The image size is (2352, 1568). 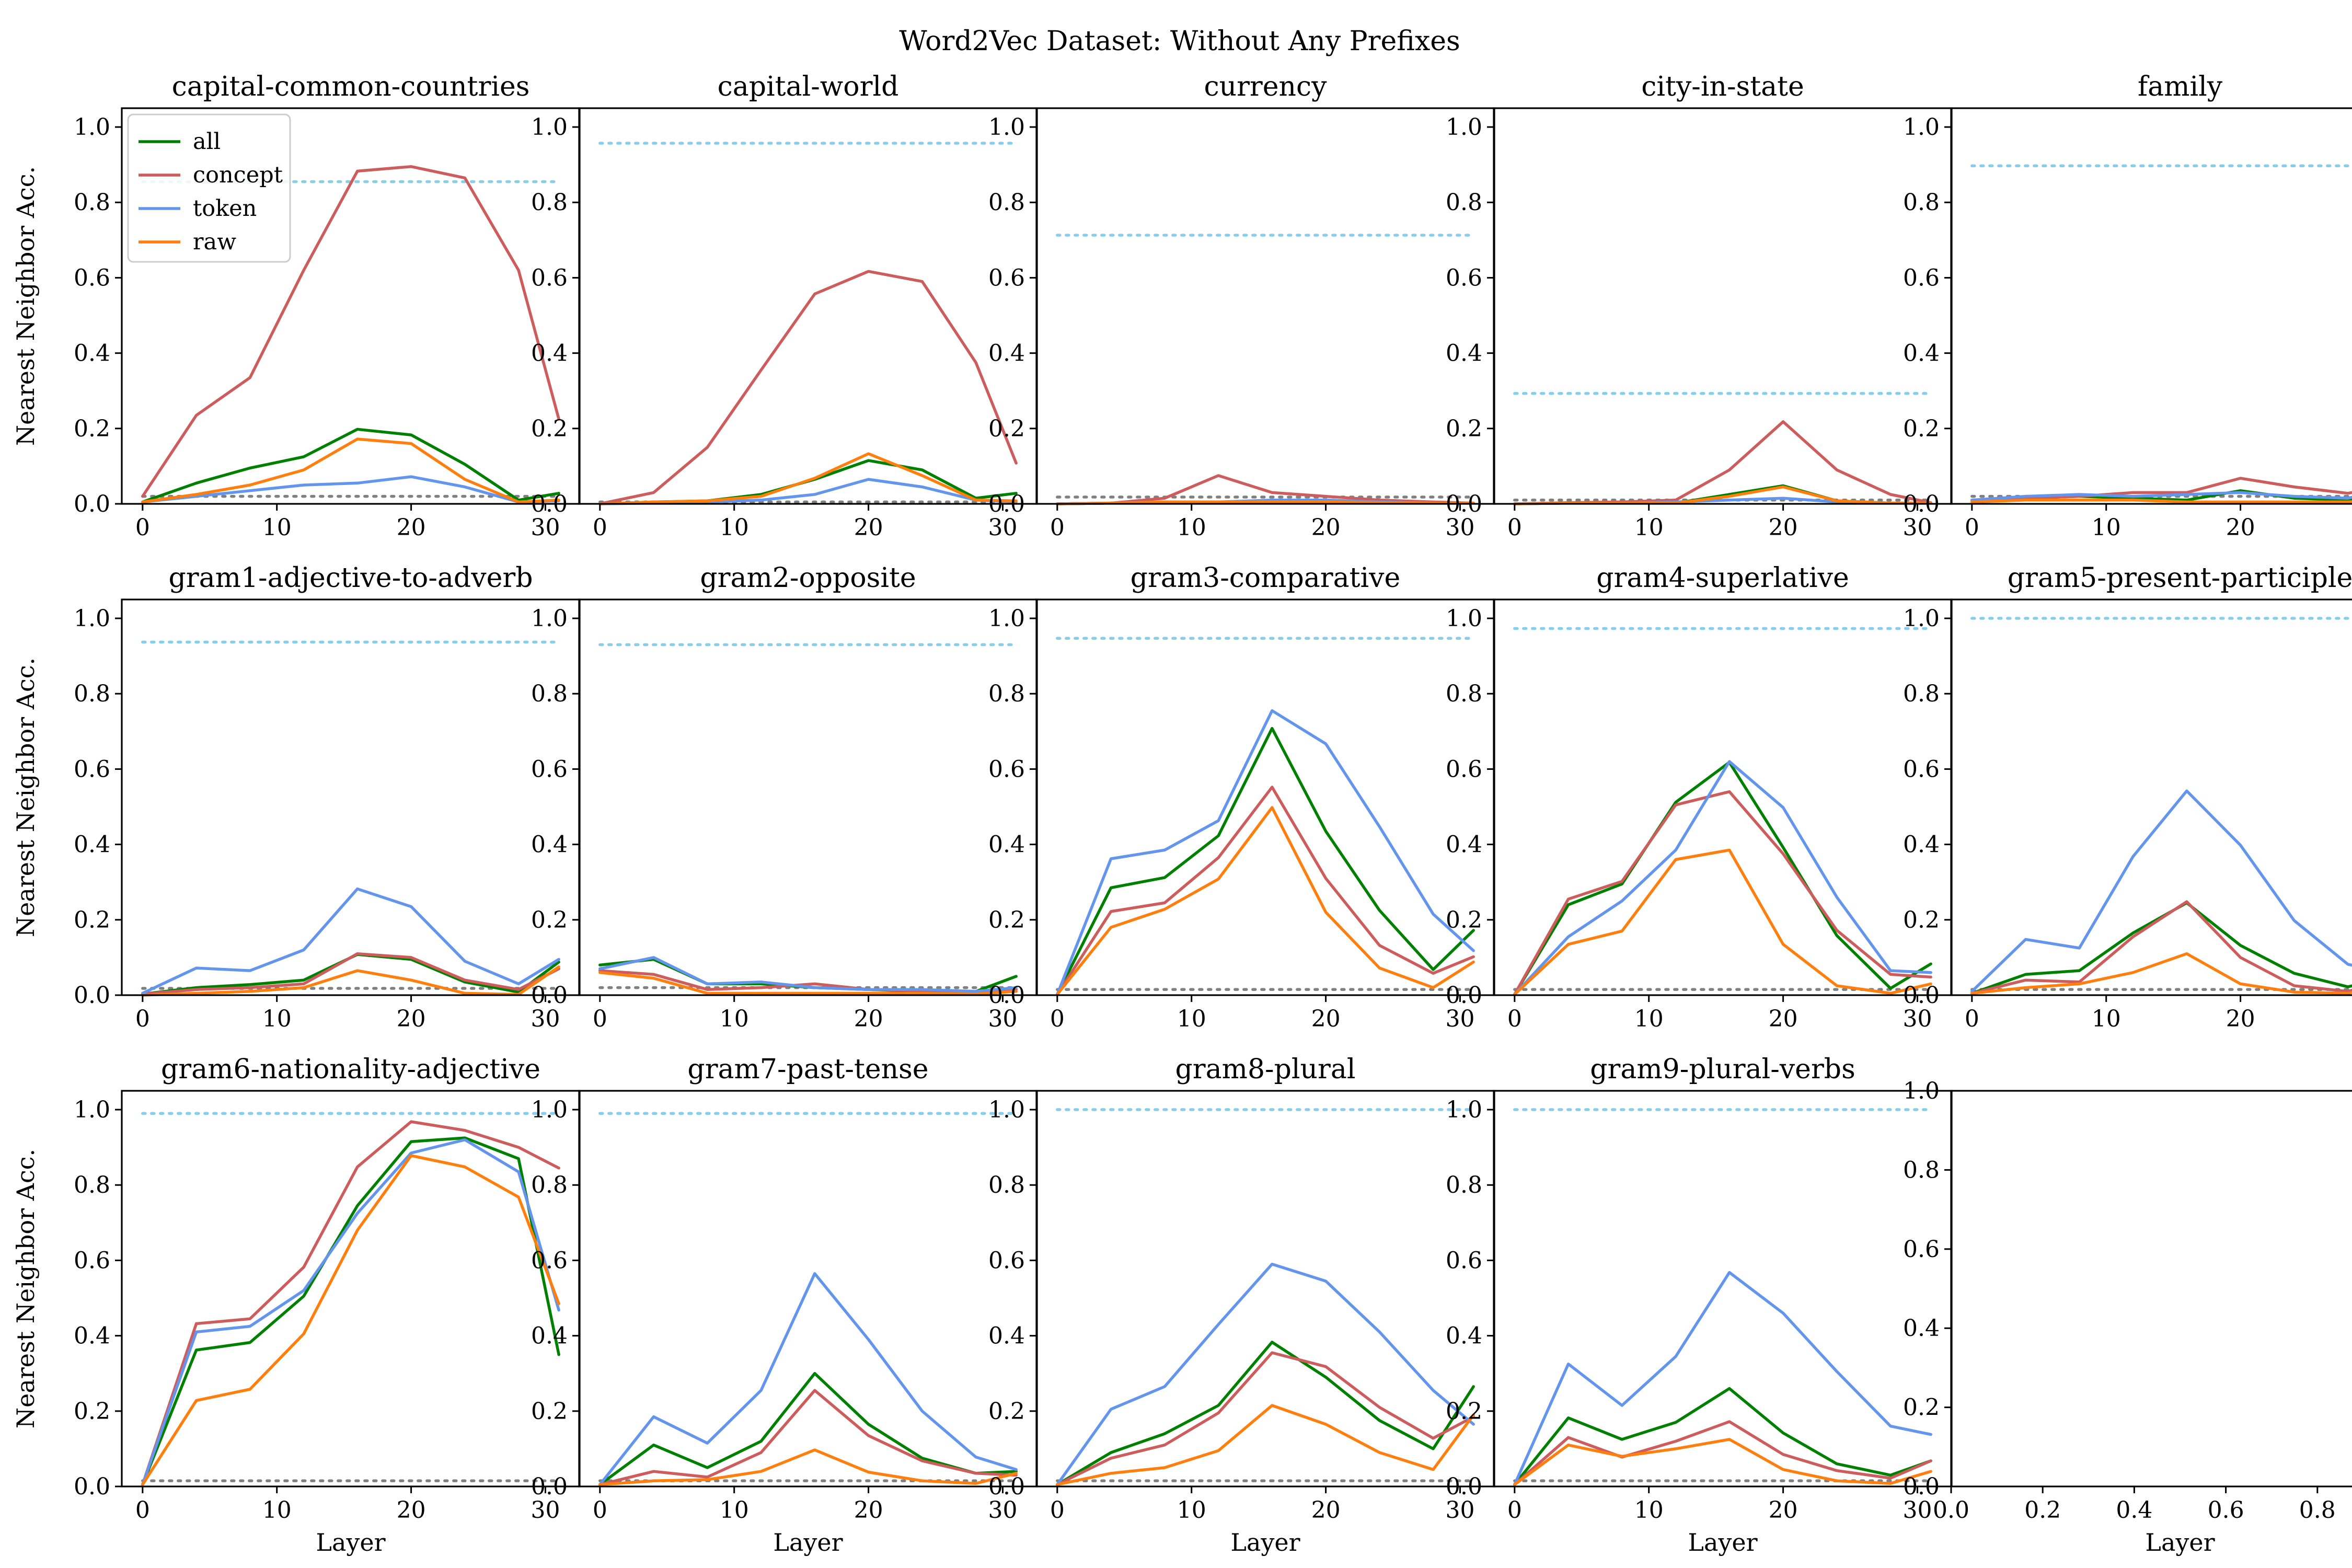 What do you see at coordinates (2042, 1510) in the screenshot?
I see `x-tick-label: 0.2` at bounding box center [2042, 1510].